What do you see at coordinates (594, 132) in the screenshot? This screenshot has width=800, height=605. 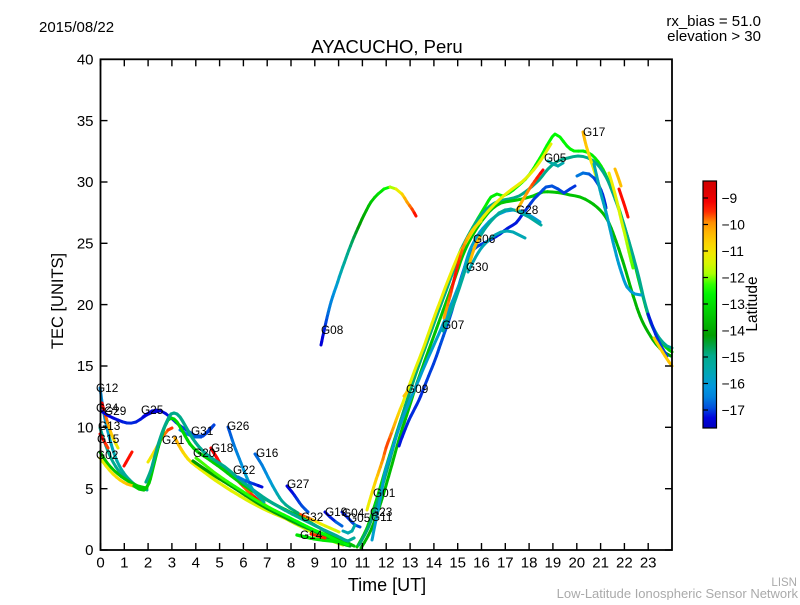 I see `svg-text: G17` at bounding box center [594, 132].